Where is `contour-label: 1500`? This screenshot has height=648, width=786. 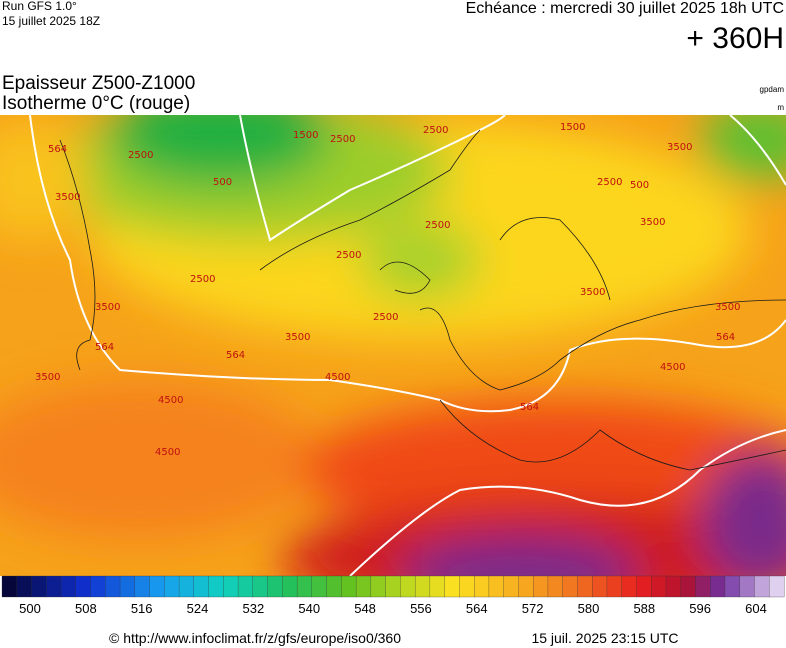
contour-label: 1500 is located at coordinates (572, 127).